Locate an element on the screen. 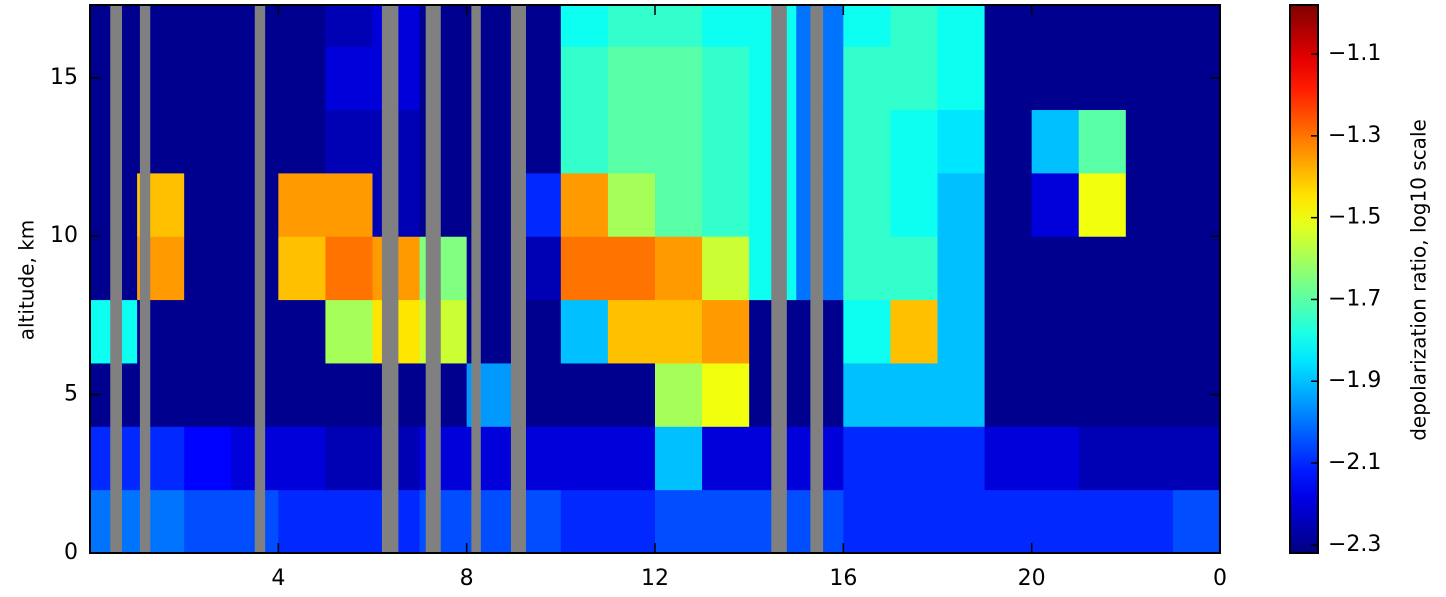 This screenshot has width=1446, height=597. y-tick-label: 10 is located at coordinates (64, 235).